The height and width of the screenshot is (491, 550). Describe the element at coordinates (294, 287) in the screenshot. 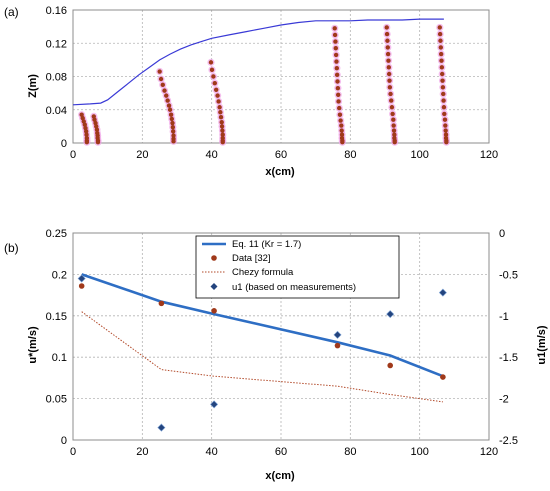

I see `legend-u1-label: u1 (based on measurements)` at that location.